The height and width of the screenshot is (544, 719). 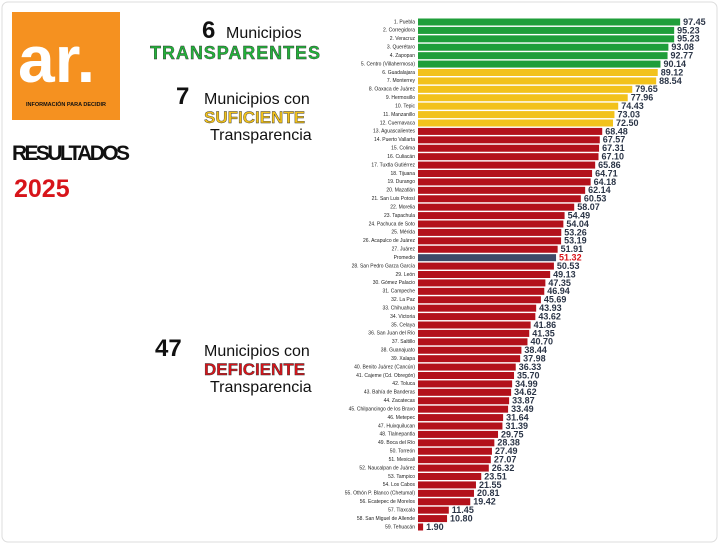 What do you see at coordinates (694, 22) in the screenshot?
I see `value-label: 97.45` at bounding box center [694, 22].